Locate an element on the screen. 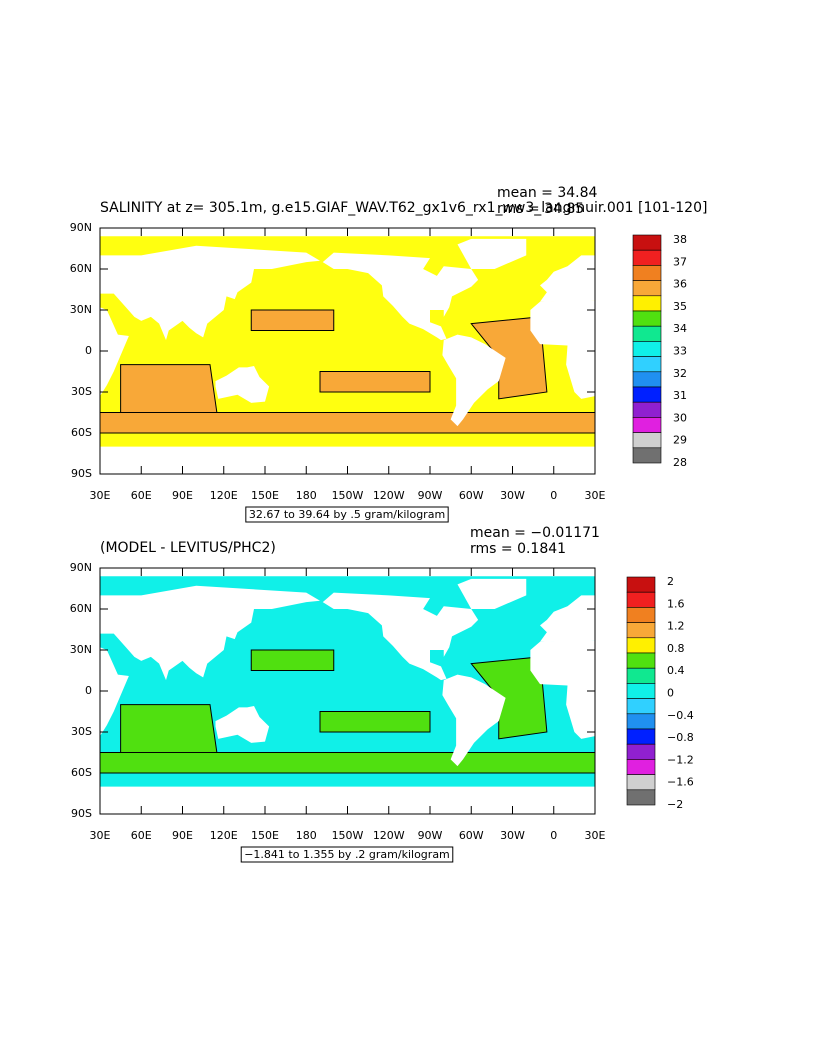 Image resolution: width=818 pixels, height=1059 pixels. colorbar-label: 36 is located at coordinates (680, 284).